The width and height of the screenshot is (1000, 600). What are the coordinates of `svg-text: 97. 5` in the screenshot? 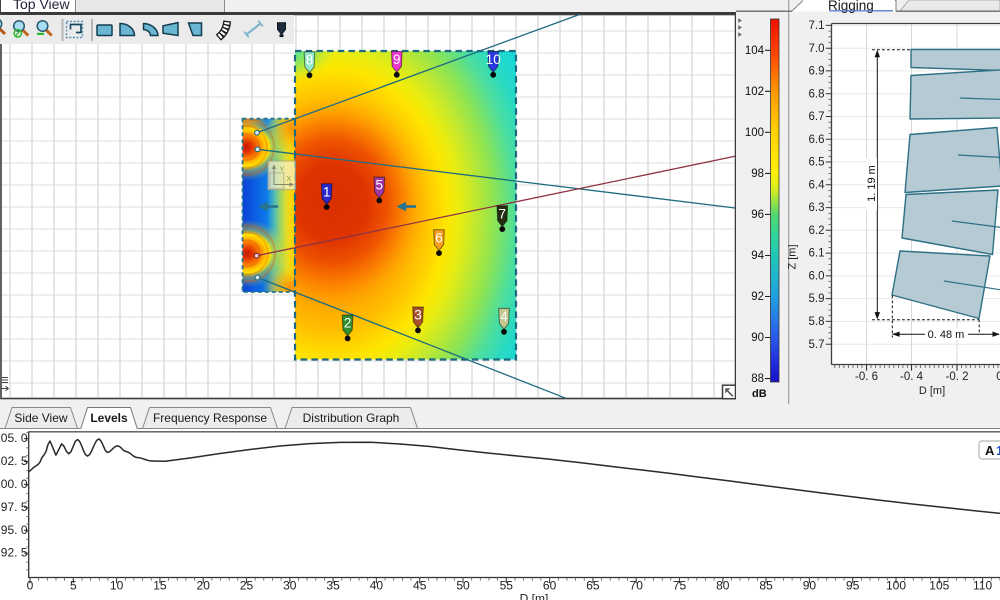 It's located at (14, 507).